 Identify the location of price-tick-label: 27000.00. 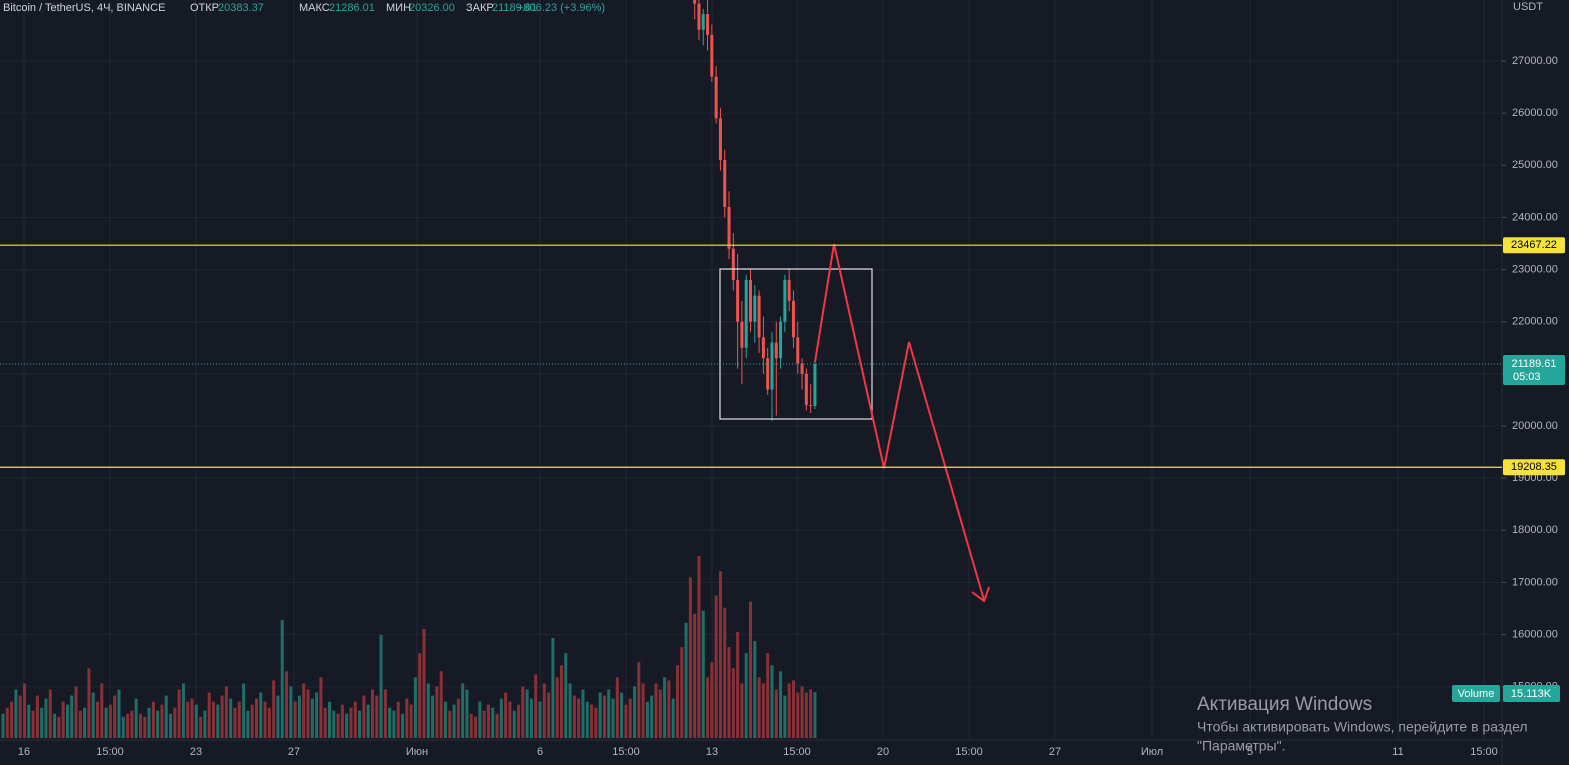
(1535, 61).